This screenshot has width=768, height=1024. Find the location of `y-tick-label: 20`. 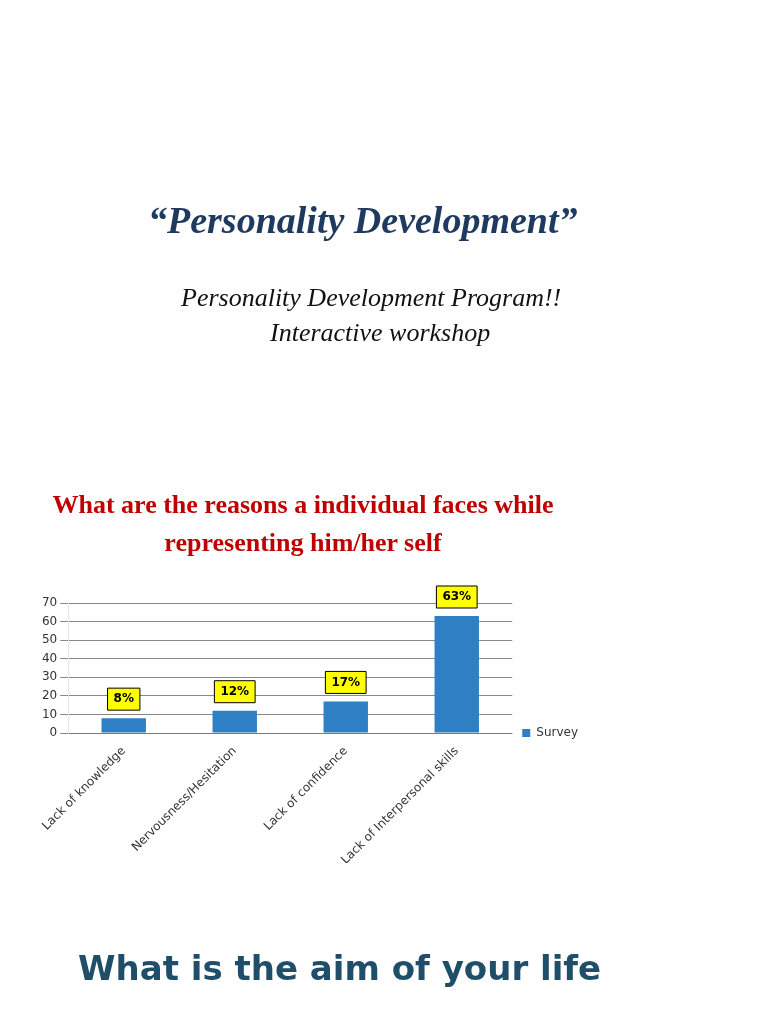

y-tick-label: 20 is located at coordinates (49, 694).